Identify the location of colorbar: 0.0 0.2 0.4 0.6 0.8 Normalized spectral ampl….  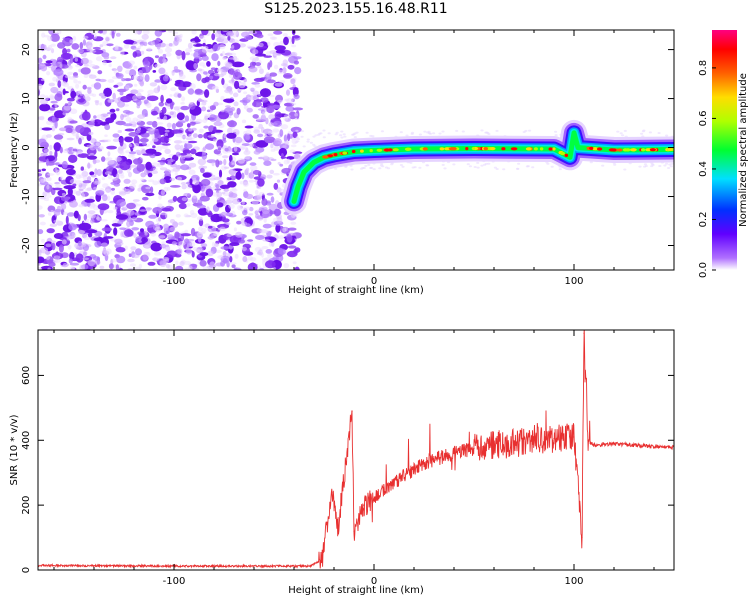
(723, 154).